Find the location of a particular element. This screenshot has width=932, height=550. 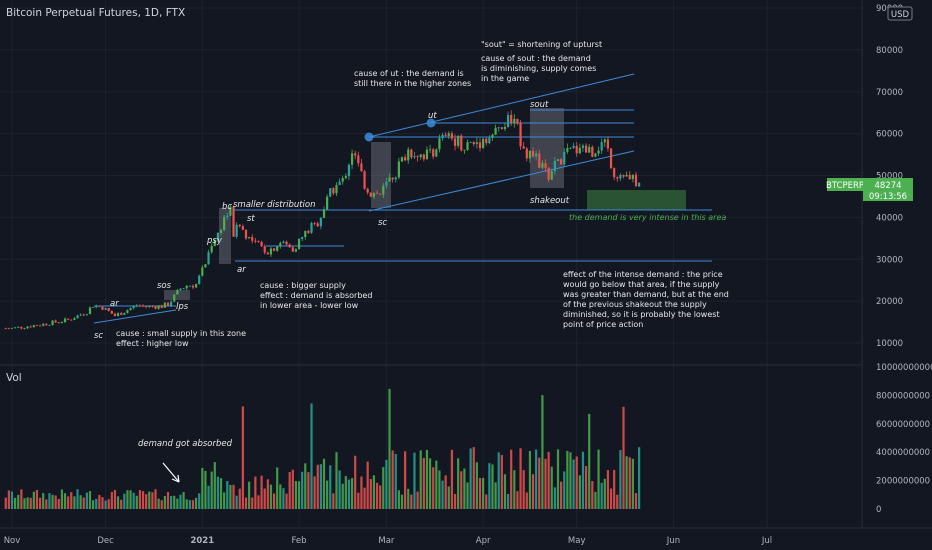

volume-tick-label: 10000000000 is located at coordinates (904, 368).